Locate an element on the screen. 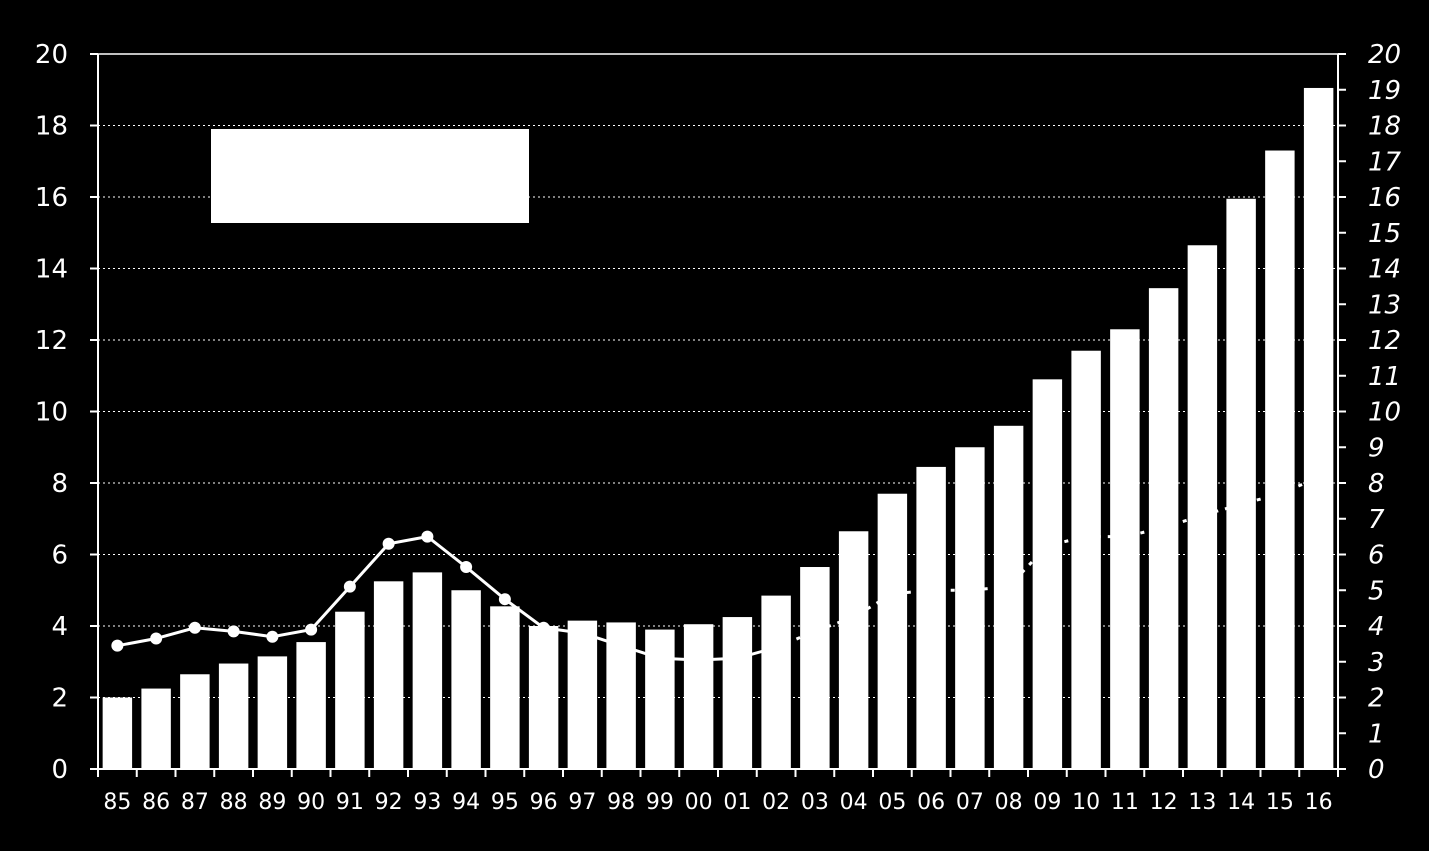 The image size is (1429, 851). right-tick-label: 18 is located at coordinates (1384, 127).